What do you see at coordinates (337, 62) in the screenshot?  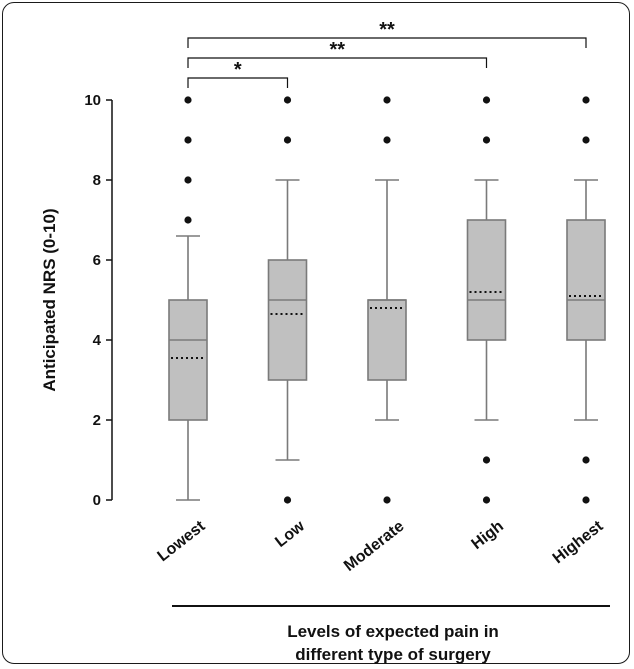 I see `bracket-line-high` at bounding box center [337, 62].